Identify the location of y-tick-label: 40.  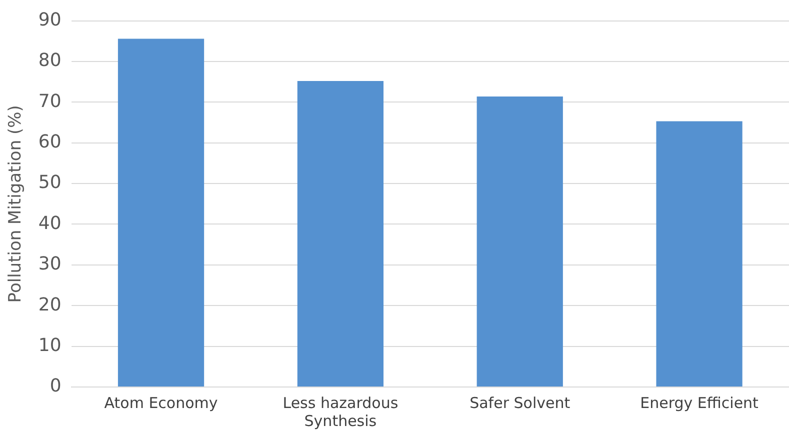
(50, 223).